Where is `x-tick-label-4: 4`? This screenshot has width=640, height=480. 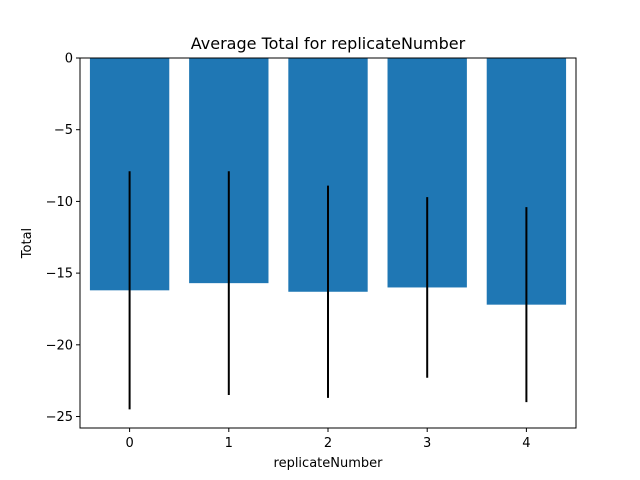
x-tick-label-4: 4 is located at coordinates (526, 443).